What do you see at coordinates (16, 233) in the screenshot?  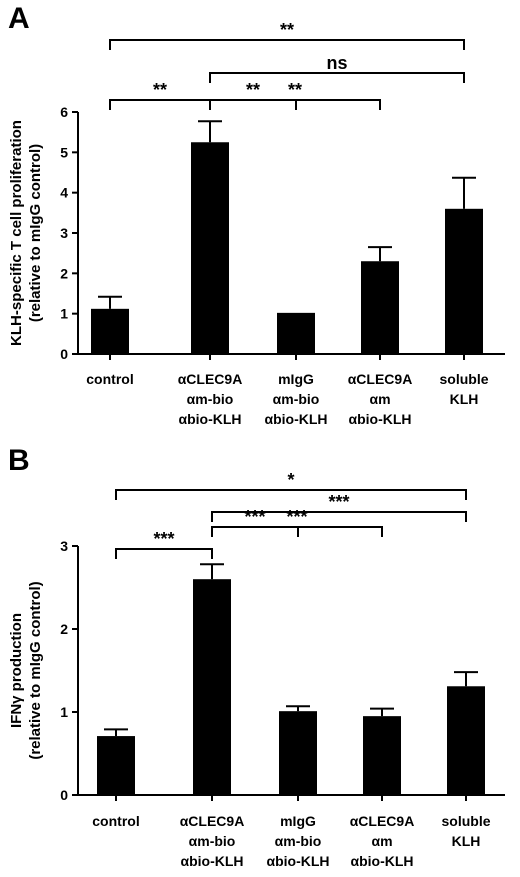 I see `y-axis-label: KLH-specific T cell proliferation` at bounding box center [16, 233].